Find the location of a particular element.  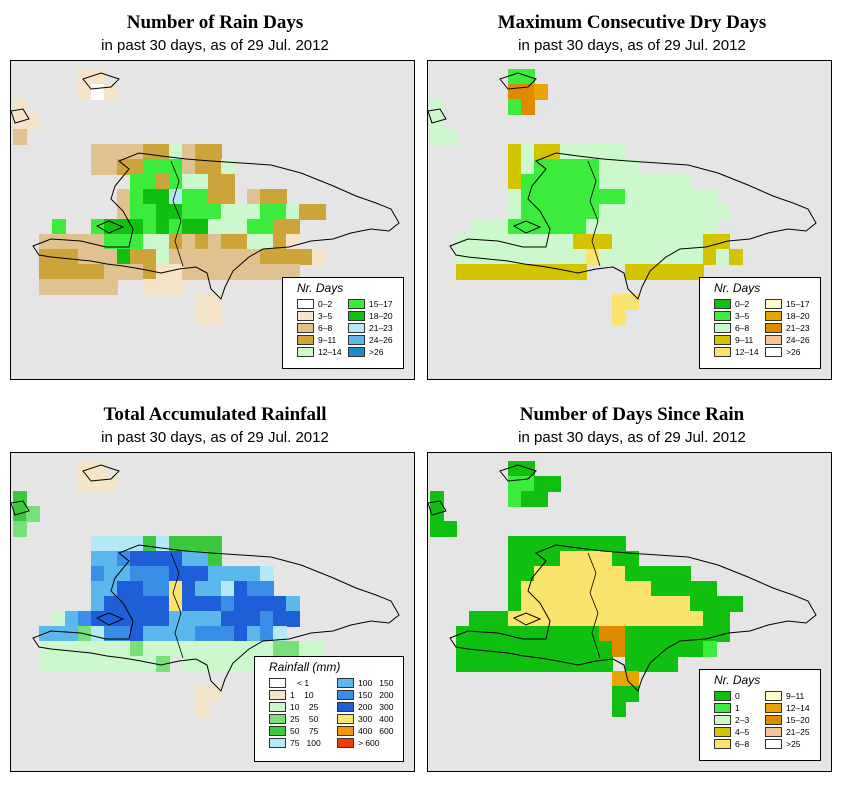

legend-entry: >25 is located at coordinates (787, 744).